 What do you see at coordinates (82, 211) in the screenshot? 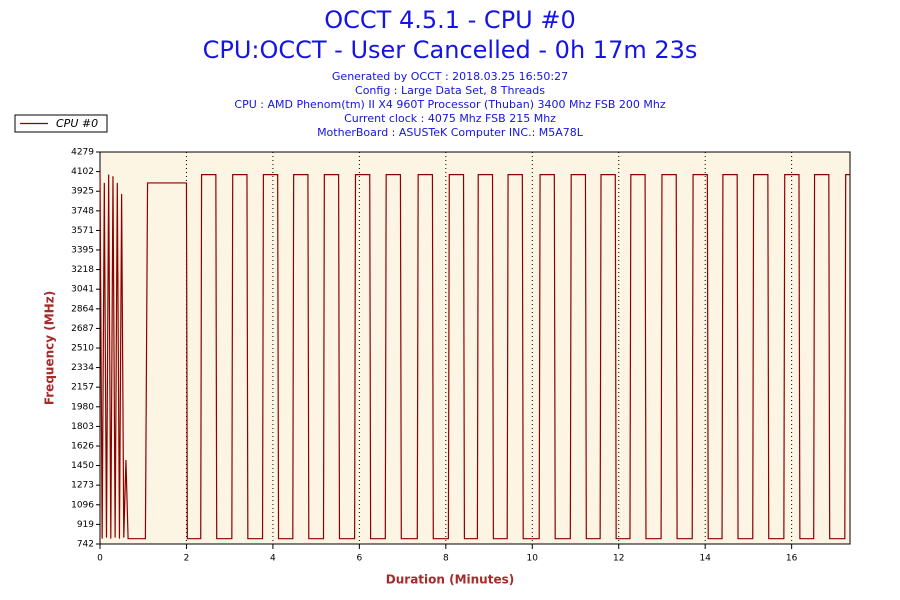
I see `y-tick-label: 3748` at bounding box center [82, 211].